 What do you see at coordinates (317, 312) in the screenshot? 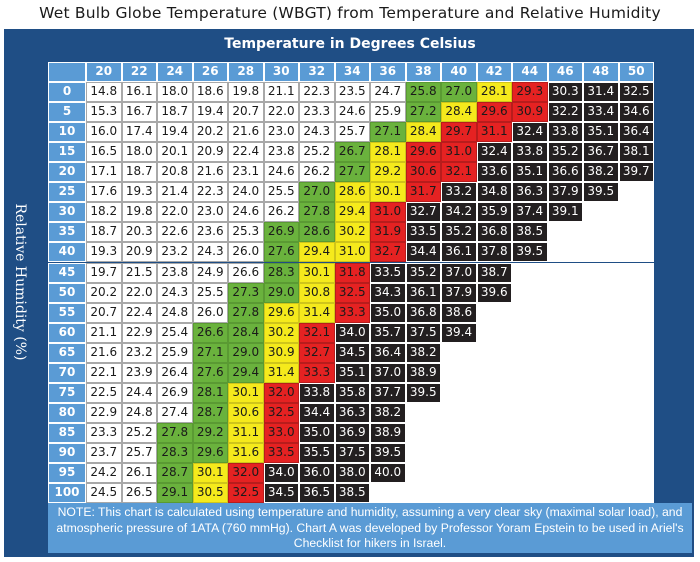
I see `wbgt-cell: 31.4` at bounding box center [317, 312].